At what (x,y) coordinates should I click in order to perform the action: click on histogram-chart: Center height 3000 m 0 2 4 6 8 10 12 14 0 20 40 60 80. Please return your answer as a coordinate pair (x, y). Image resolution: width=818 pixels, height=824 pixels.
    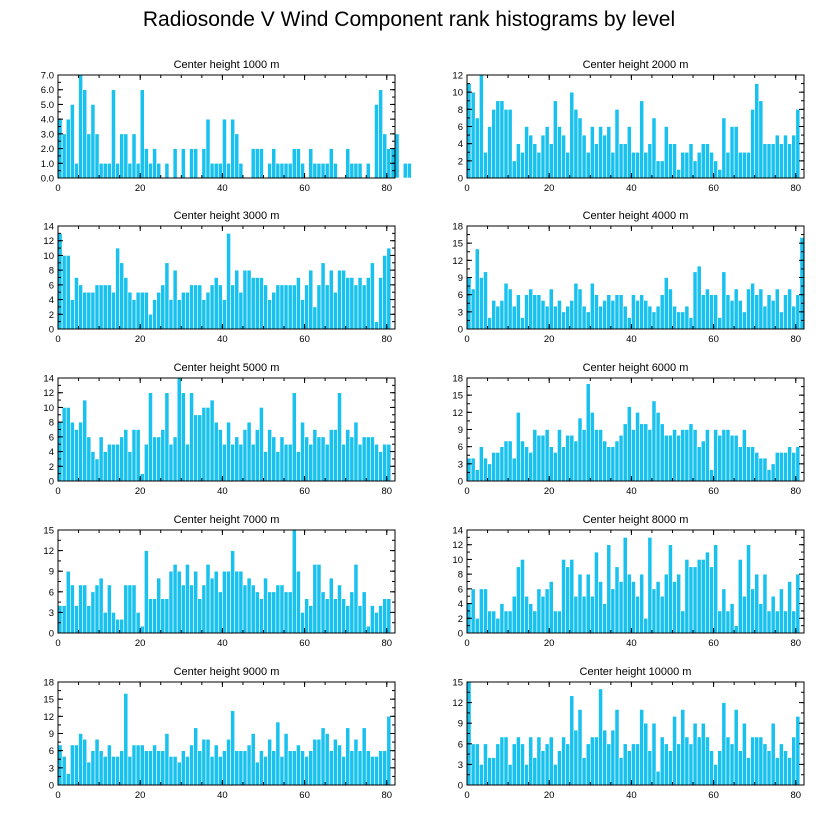
    Looking at the image, I should click on (219, 277).